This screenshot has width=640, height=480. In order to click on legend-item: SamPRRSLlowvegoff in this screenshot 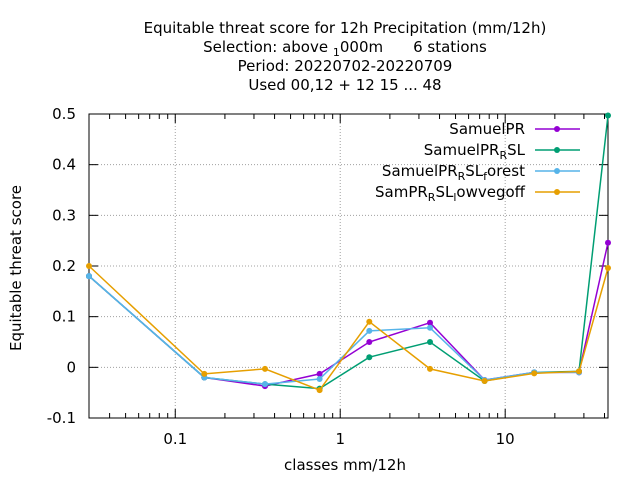, I will do `click(477, 193)`.